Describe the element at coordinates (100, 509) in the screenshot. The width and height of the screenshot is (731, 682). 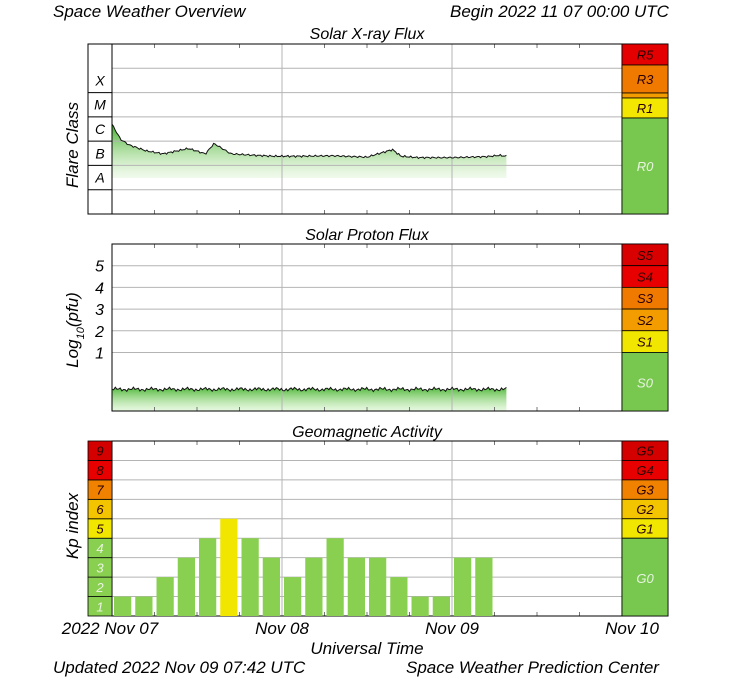
I see `kp-level-label: 6` at that location.